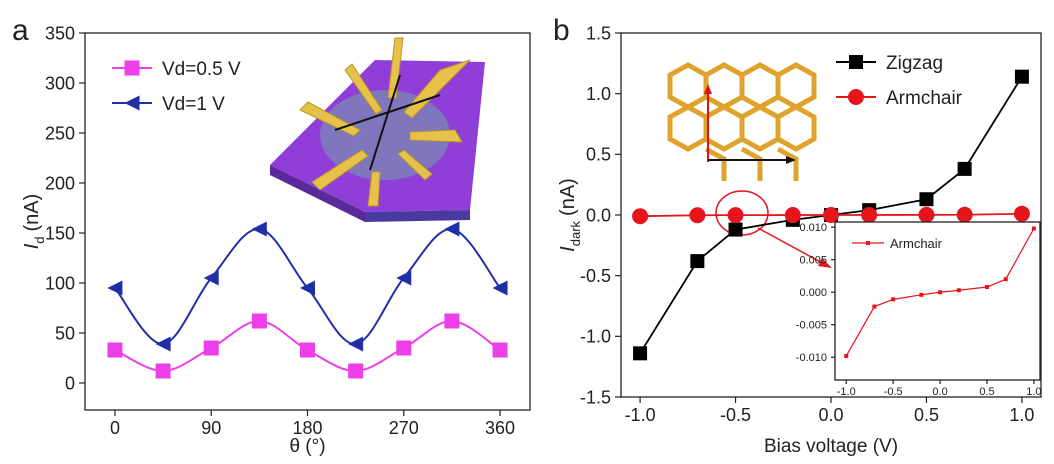 Image resolution: width=1054 pixels, height=464 pixels. Describe the element at coordinates (65, 333) in the screenshot. I see `y-tick-label: 50` at that location.